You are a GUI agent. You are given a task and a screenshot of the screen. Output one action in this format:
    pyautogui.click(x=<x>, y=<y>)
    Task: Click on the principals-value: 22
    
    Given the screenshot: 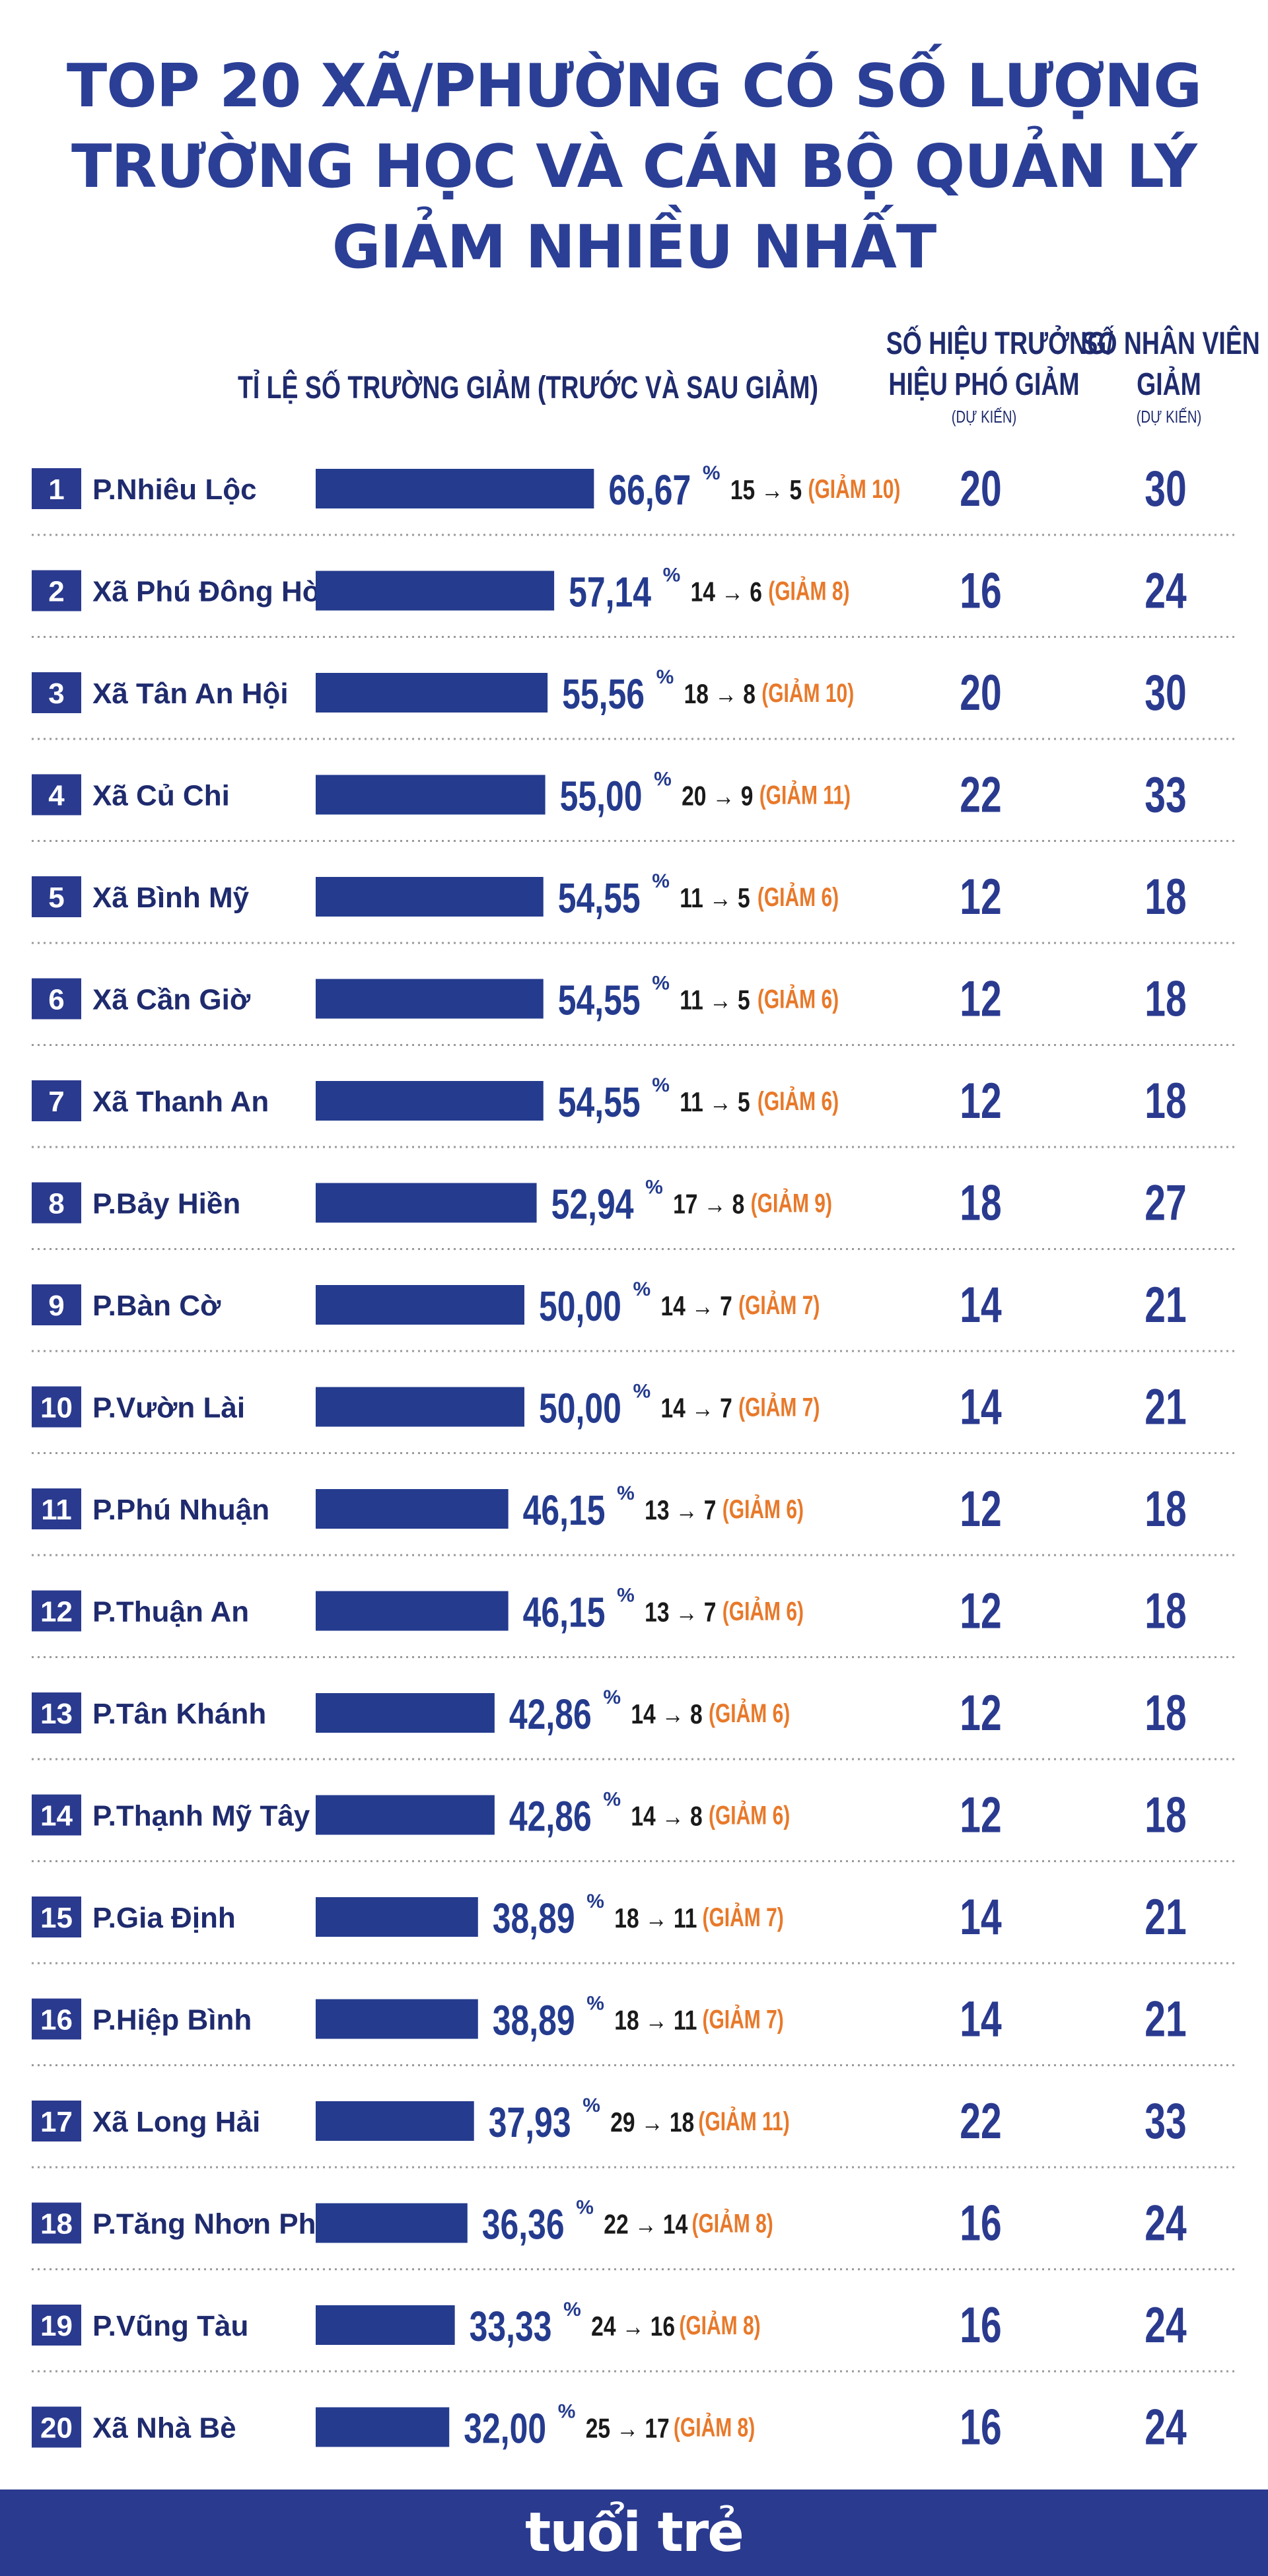 What is the action you would take?
    pyautogui.click(x=980, y=795)
    